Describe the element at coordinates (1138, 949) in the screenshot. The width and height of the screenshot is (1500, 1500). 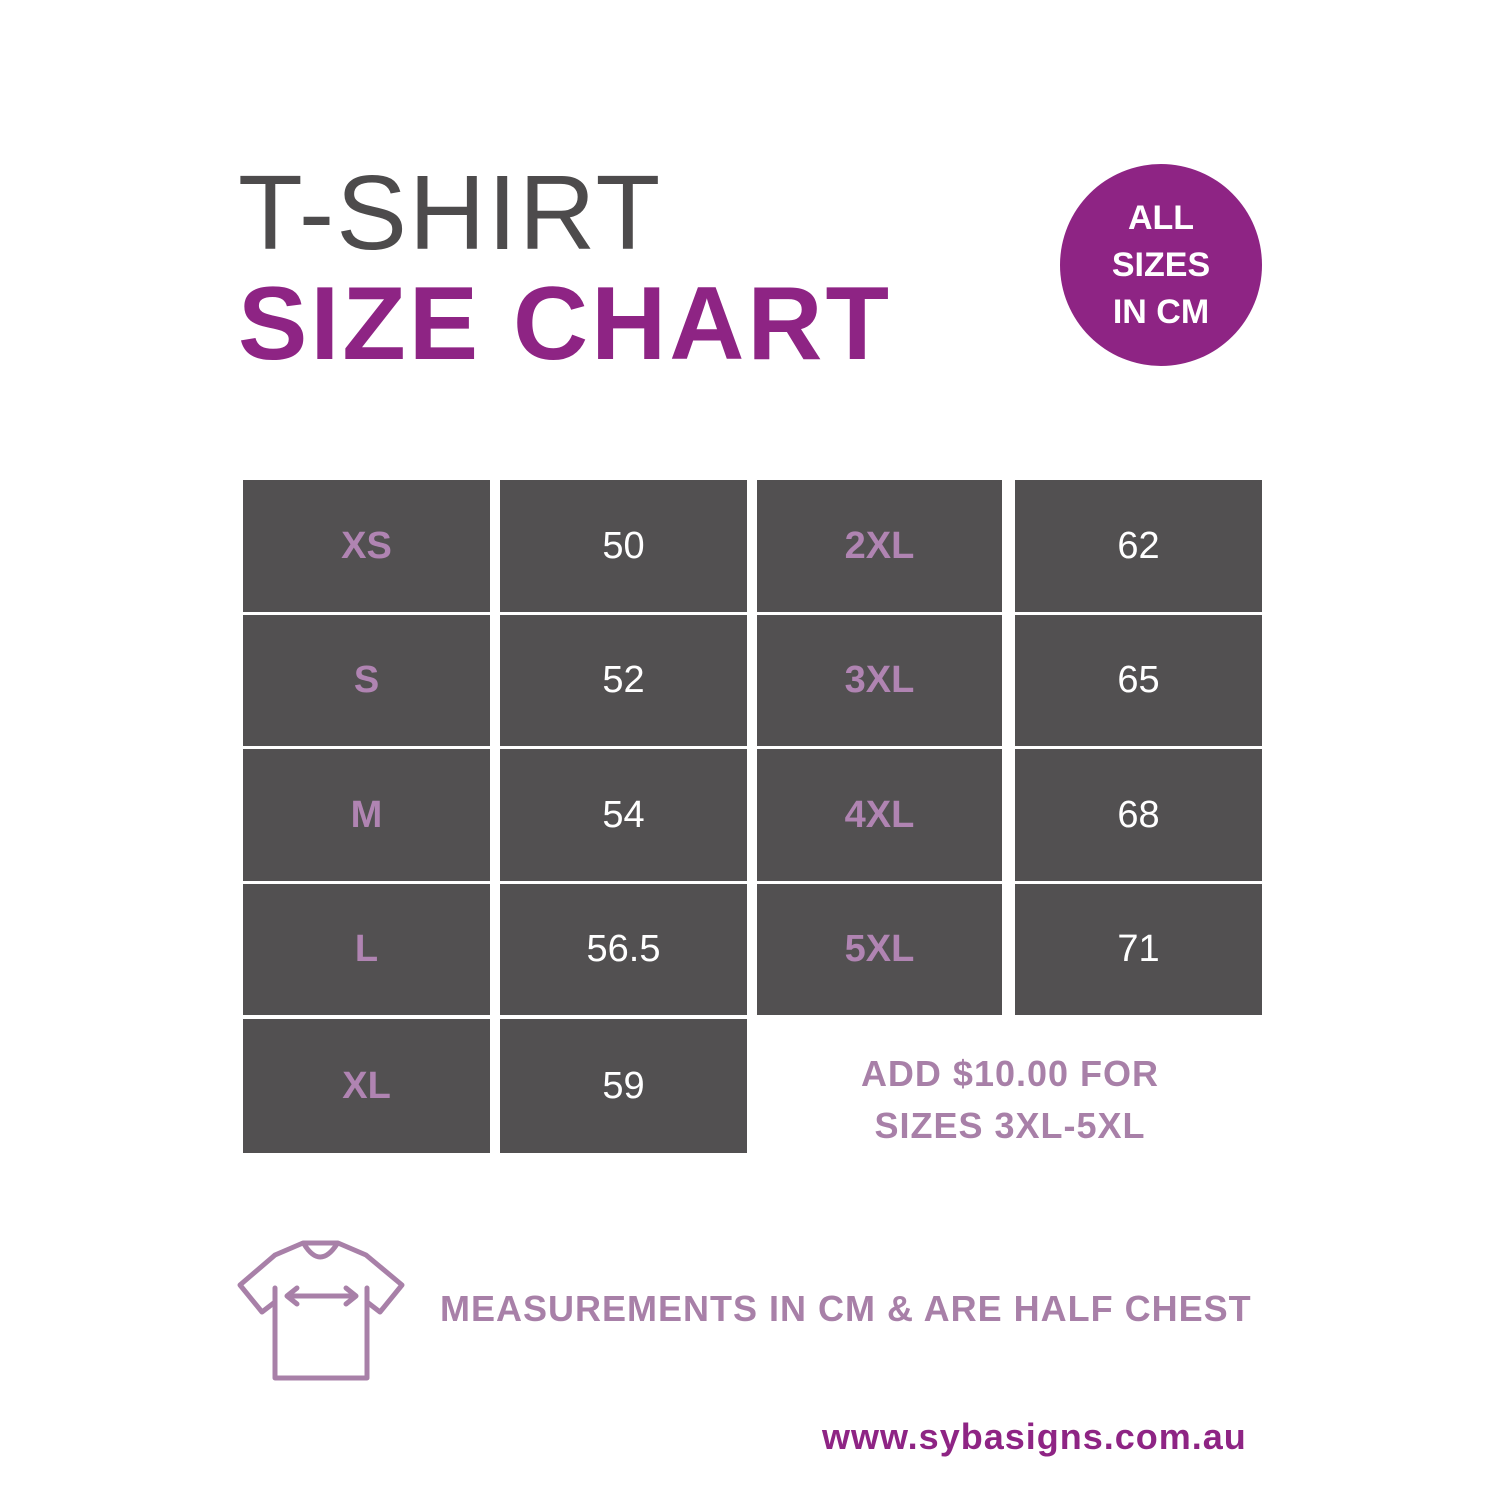
I see `chest-value-cell: 71` at that location.